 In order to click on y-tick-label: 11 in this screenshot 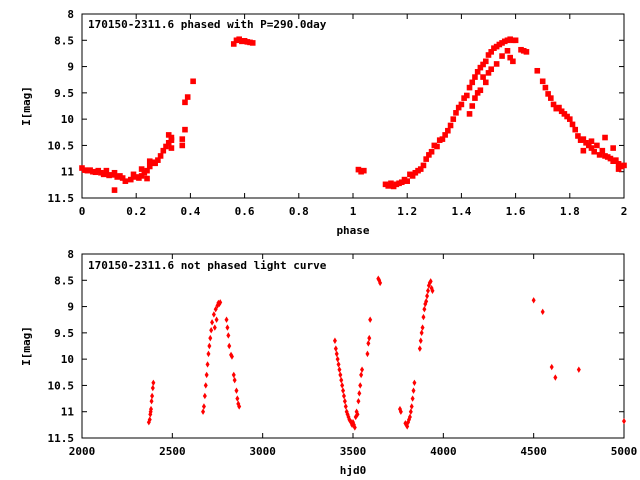, I will do `click(68, 172)`.